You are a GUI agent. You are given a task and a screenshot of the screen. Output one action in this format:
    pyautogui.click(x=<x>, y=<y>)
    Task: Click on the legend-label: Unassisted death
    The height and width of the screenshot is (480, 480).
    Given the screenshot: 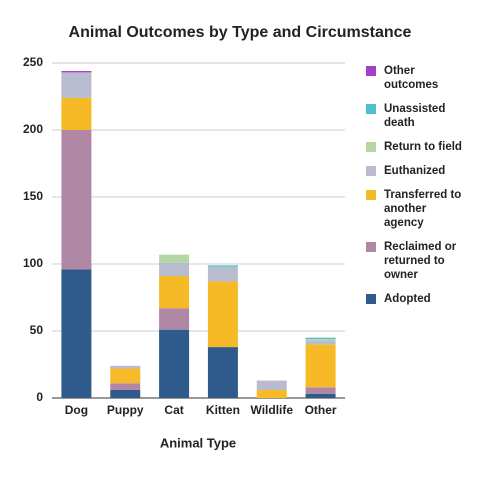 What is the action you would take?
    pyautogui.click(x=415, y=116)
    